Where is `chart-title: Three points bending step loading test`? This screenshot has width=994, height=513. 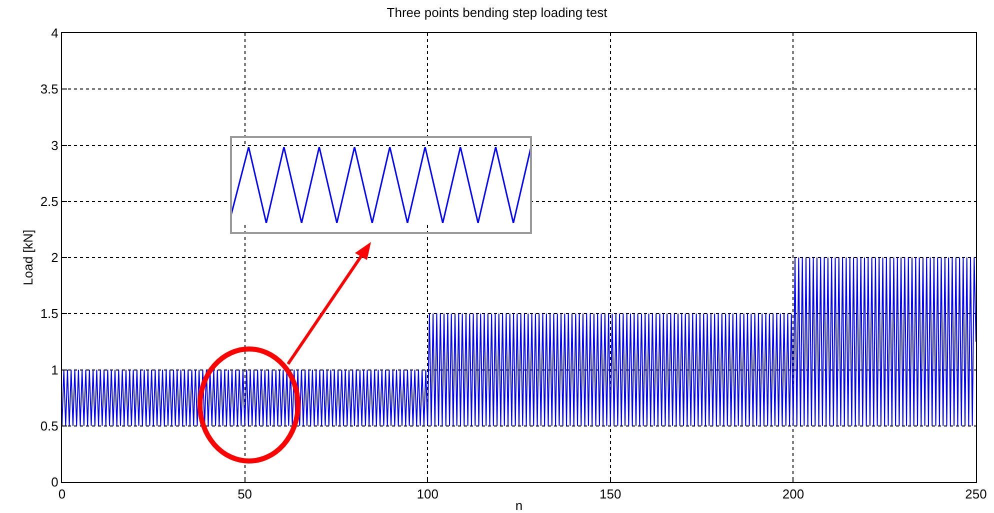
chart-title: Three points bending step loading test is located at coordinates (497, 12).